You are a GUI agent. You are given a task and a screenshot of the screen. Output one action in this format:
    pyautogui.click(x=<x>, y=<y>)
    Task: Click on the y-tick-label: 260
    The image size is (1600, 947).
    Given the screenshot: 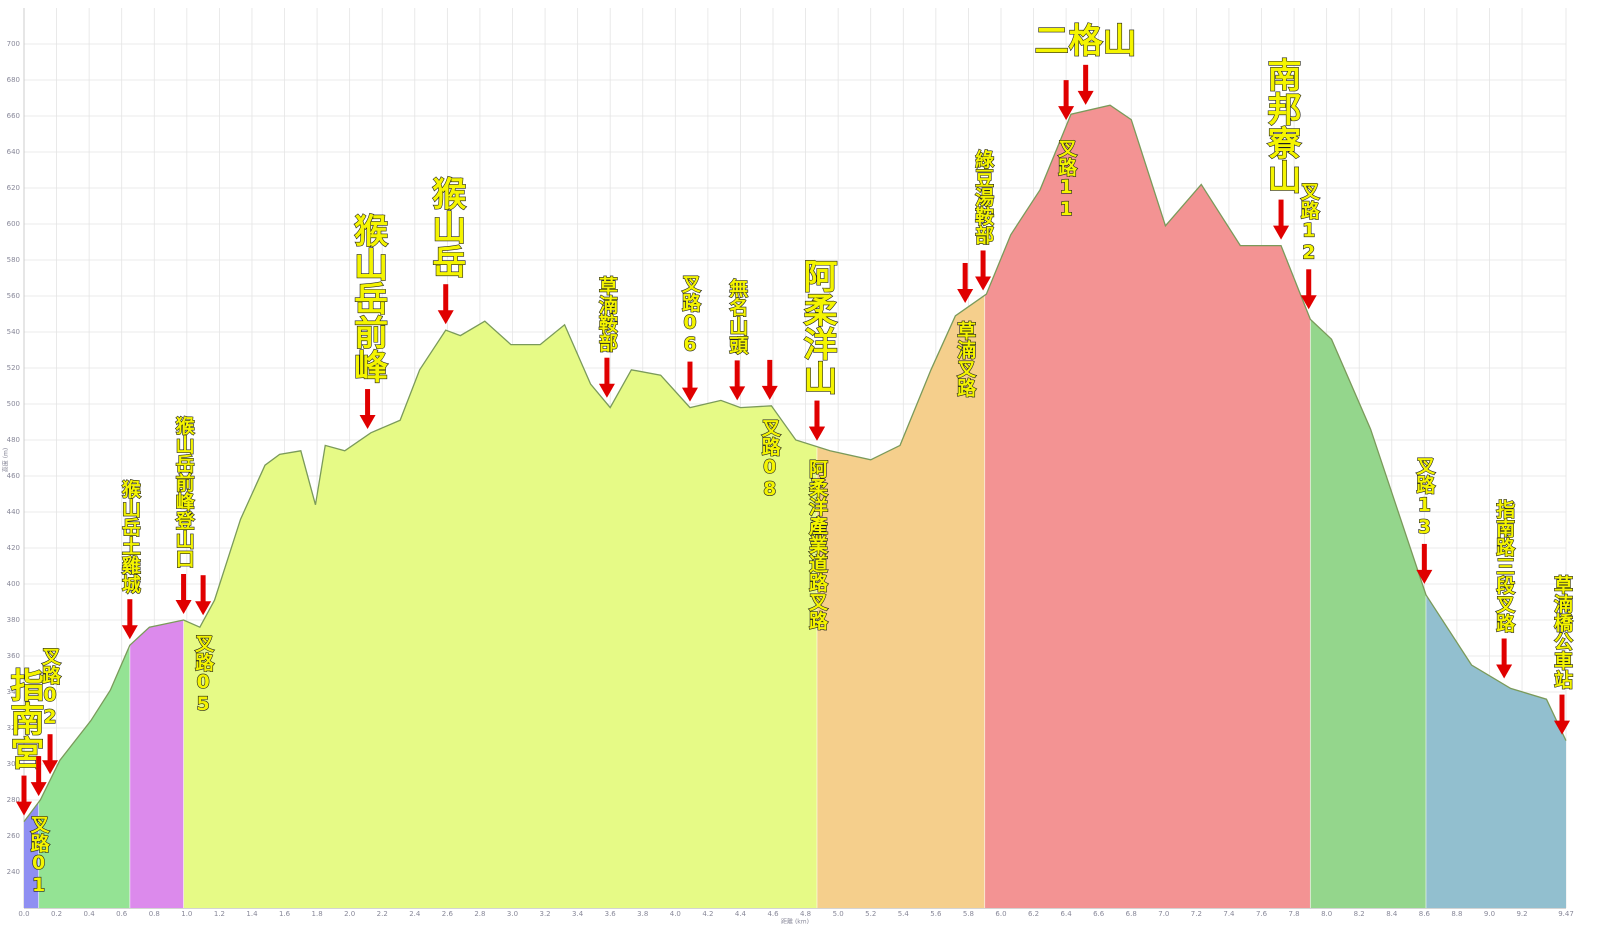 What is the action you would take?
    pyautogui.click(x=13, y=836)
    